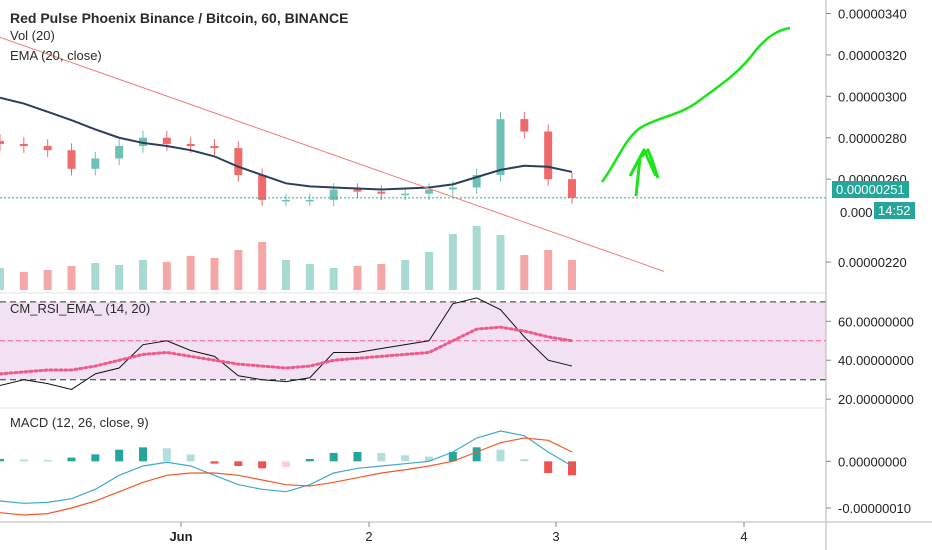 This screenshot has width=932, height=550. What do you see at coordinates (180, 536) in the screenshot?
I see `time-tick-label: Jun` at bounding box center [180, 536].